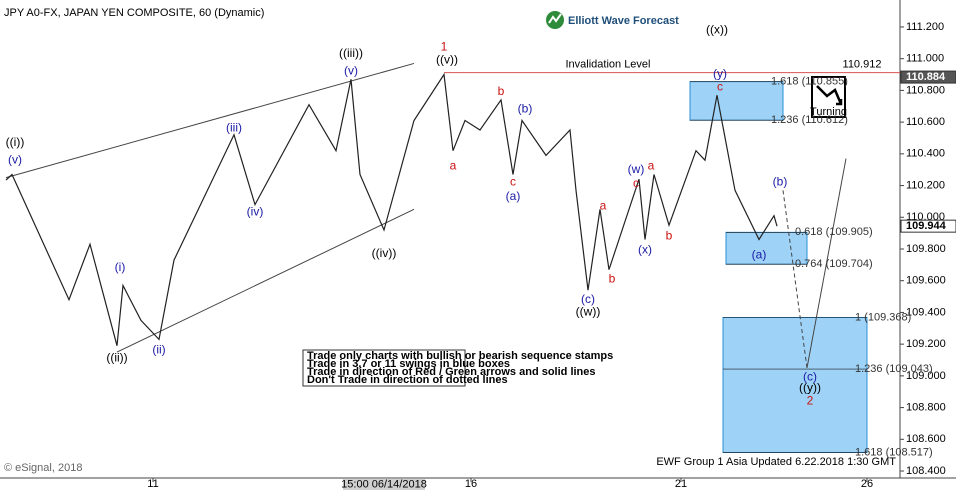 The image size is (956, 490). Describe the element at coordinates (636, 169) in the screenshot. I see `wave-label: (w)` at that location.